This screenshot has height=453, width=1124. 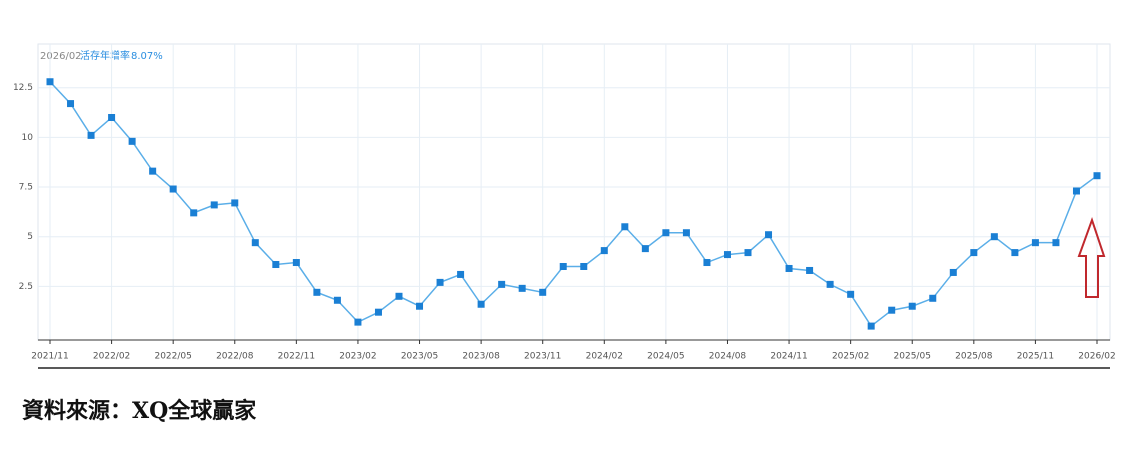 What do you see at coordinates (728, 357) in the screenshot?
I see `x-tick-label: 2024/08` at bounding box center [728, 357].